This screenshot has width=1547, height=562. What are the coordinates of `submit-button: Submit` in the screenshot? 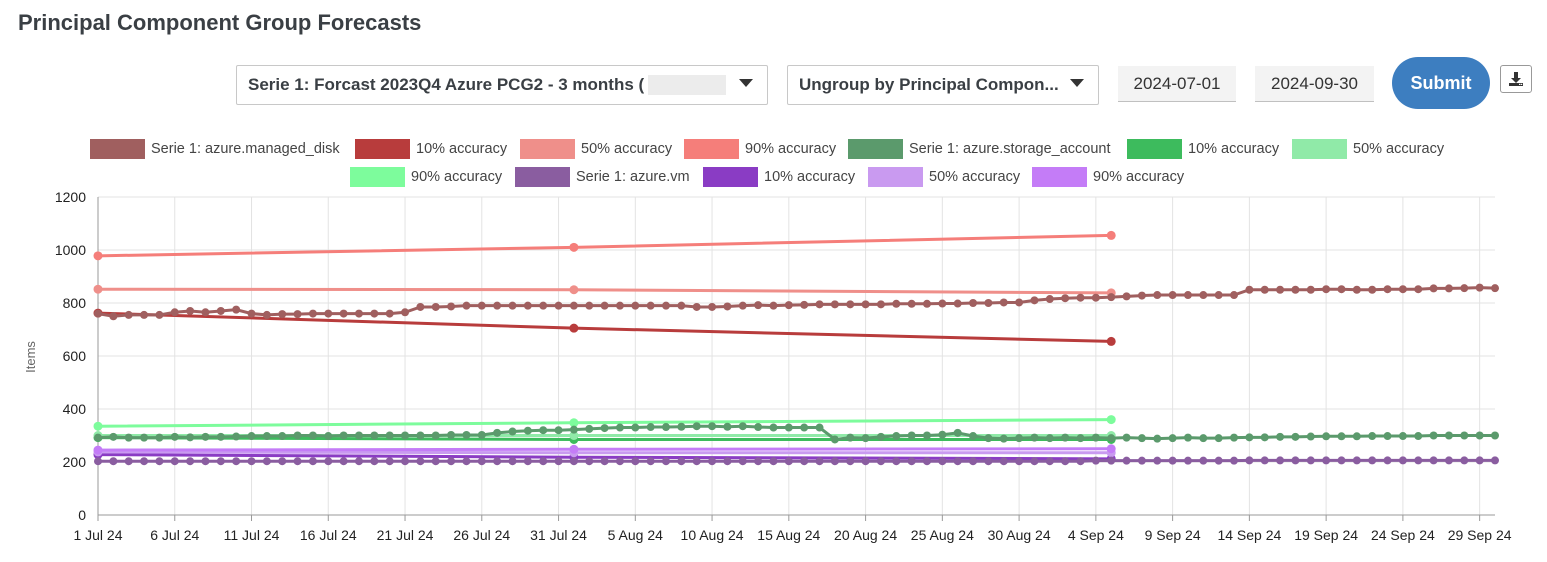 It's located at (1441, 83).